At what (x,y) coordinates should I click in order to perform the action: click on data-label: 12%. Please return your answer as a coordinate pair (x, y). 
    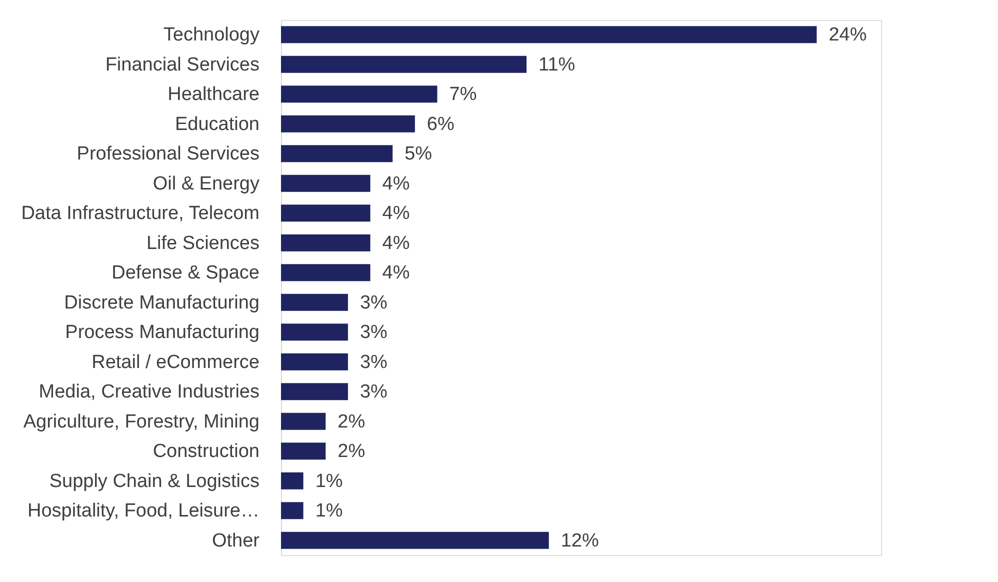
    Looking at the image, I should click on (579, 541).